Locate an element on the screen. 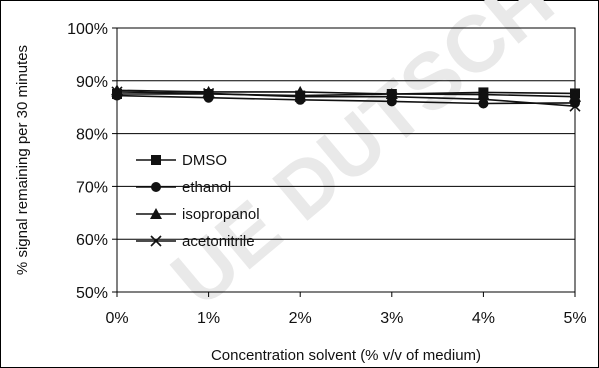 This screenshot has height=368, width=599. legend-item: acetonitrile is located at coordinates (195, 241).